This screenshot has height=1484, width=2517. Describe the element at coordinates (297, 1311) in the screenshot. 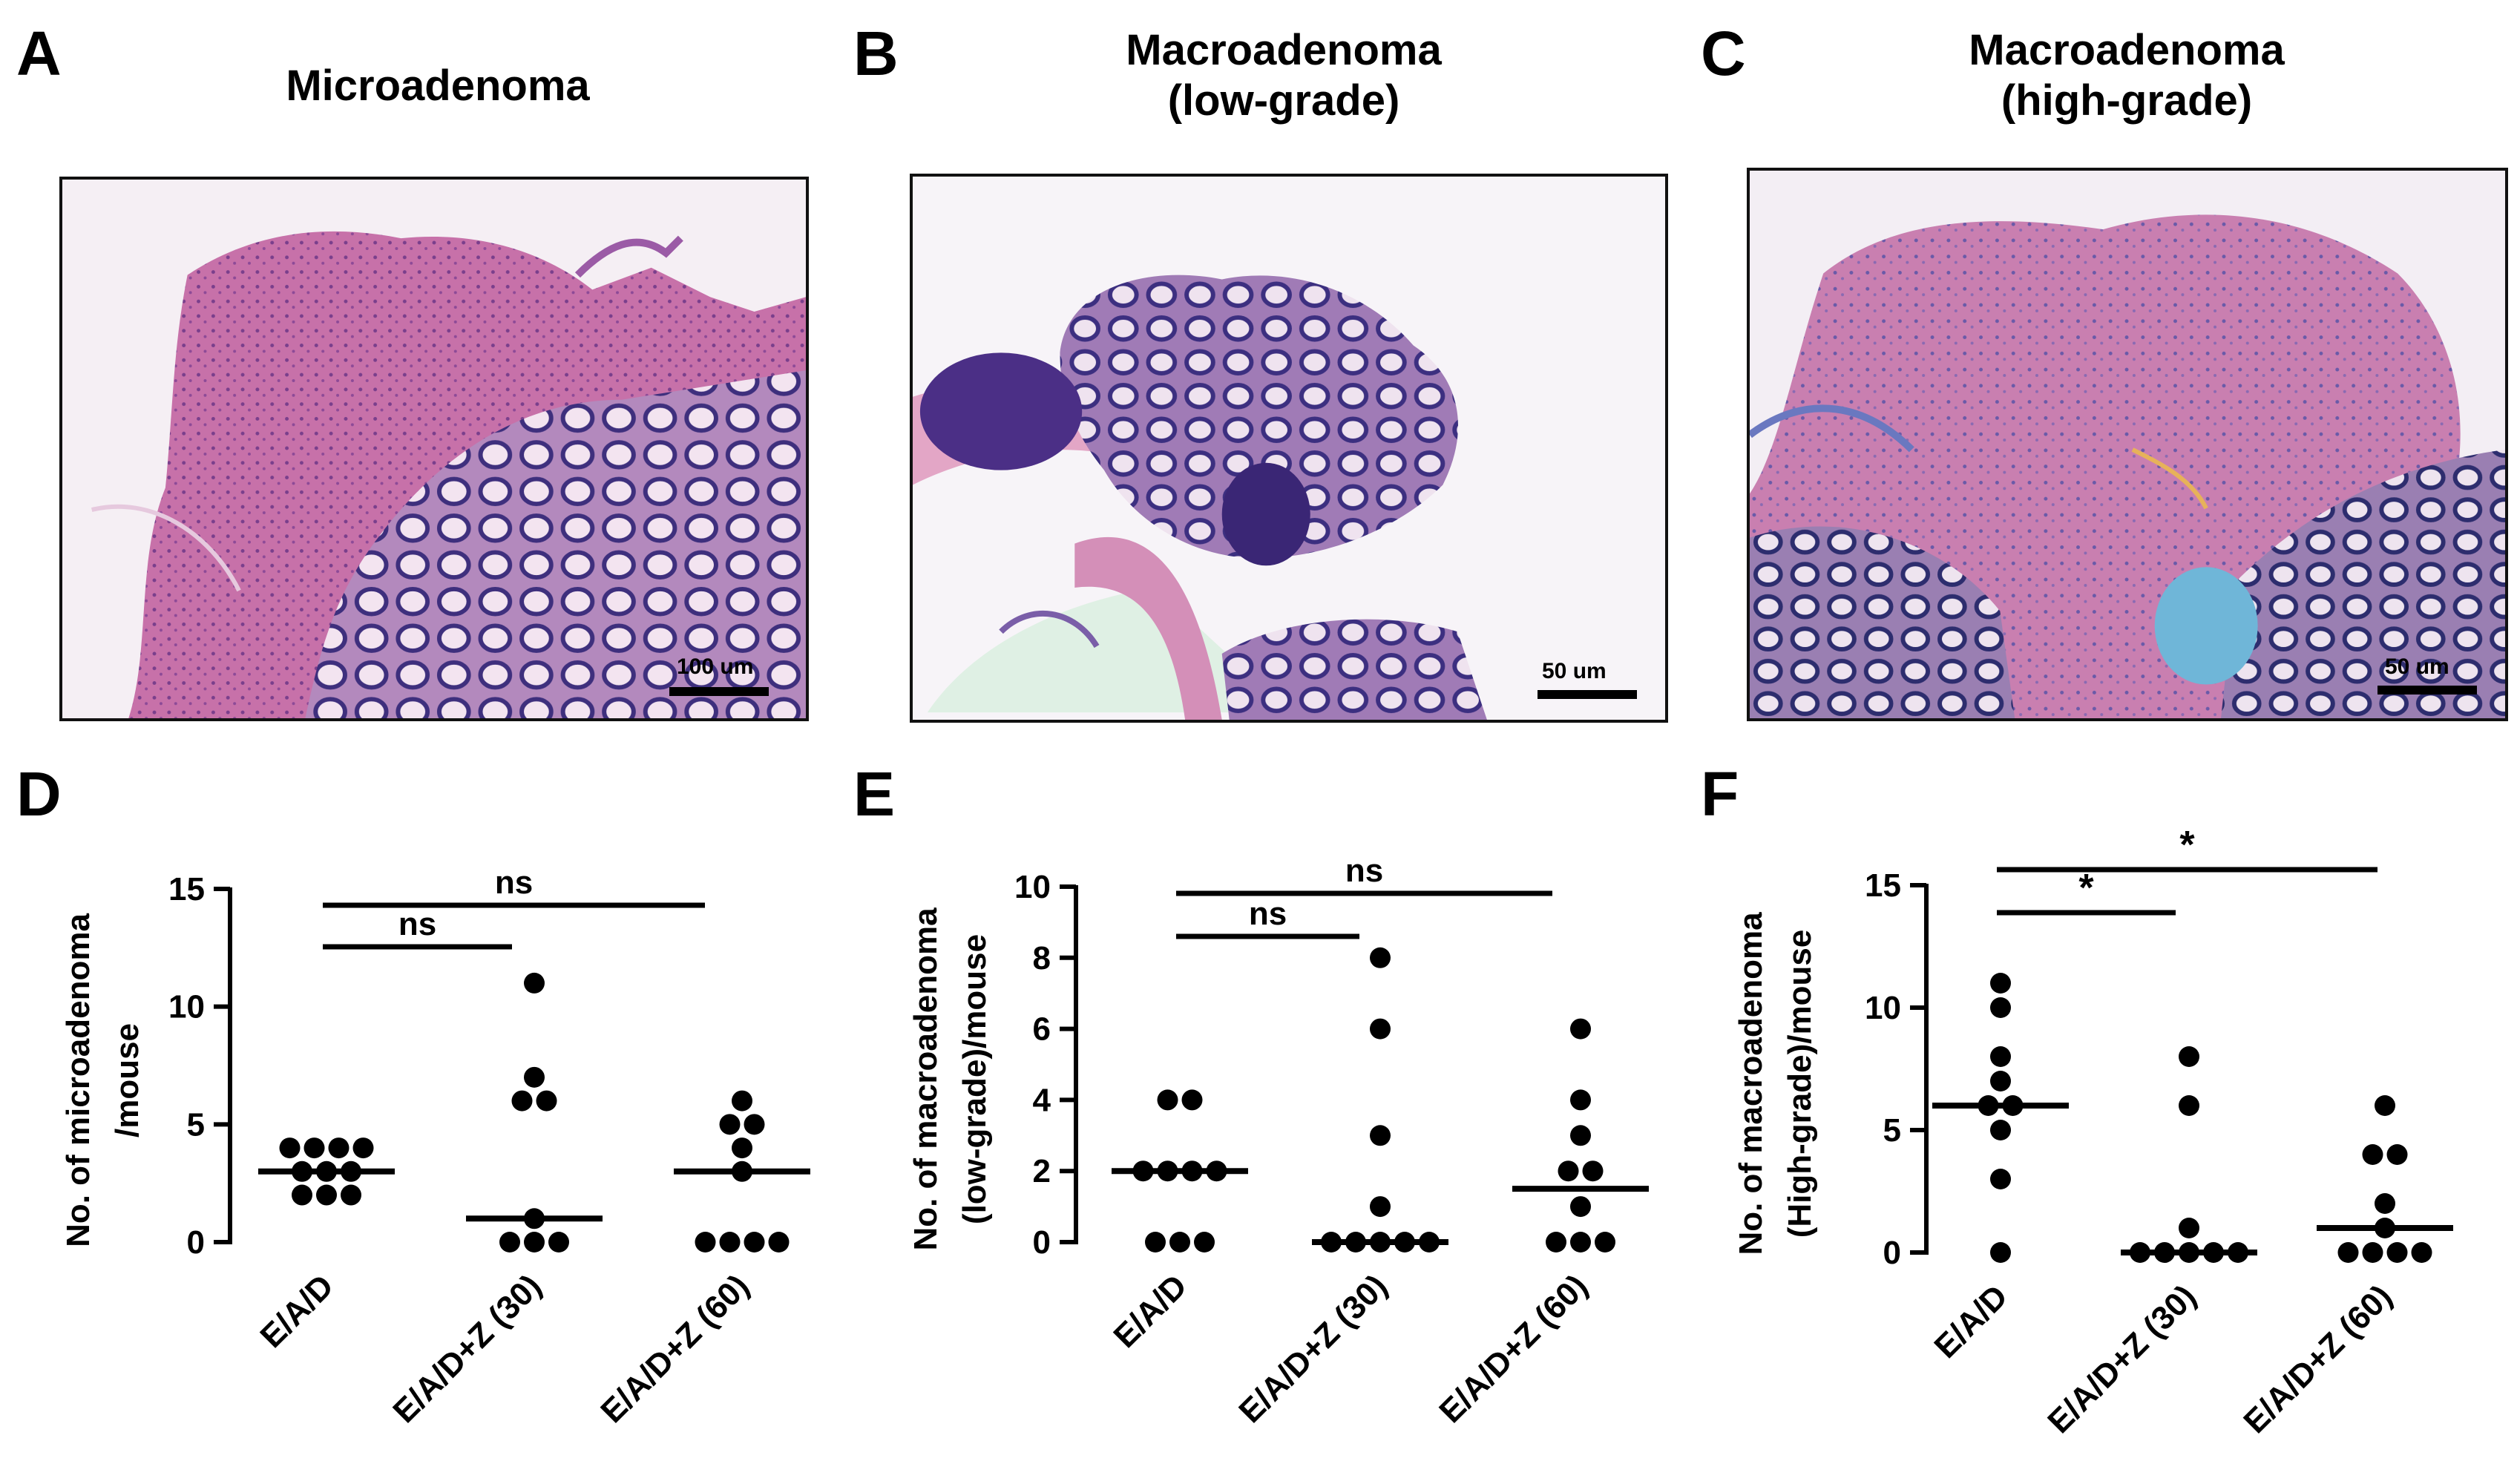

I see `chart-d-category-label: E/A/D` at that location.